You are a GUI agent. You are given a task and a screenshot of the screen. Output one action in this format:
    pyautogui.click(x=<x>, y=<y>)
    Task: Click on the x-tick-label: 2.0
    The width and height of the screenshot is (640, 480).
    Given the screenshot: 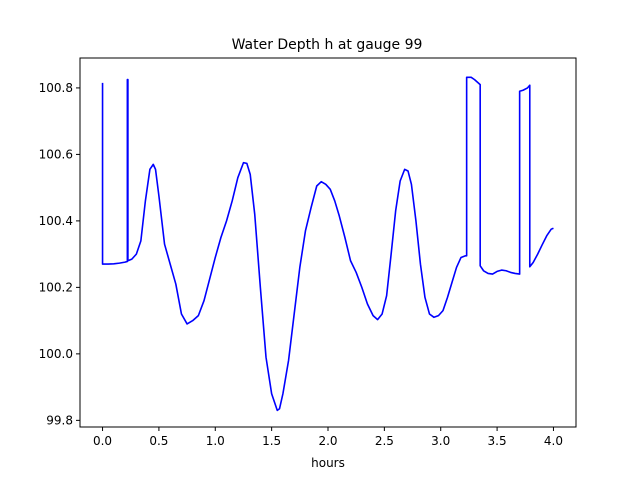 What is the action you would take?
    pyautogui.click(x=327, y=441)
    